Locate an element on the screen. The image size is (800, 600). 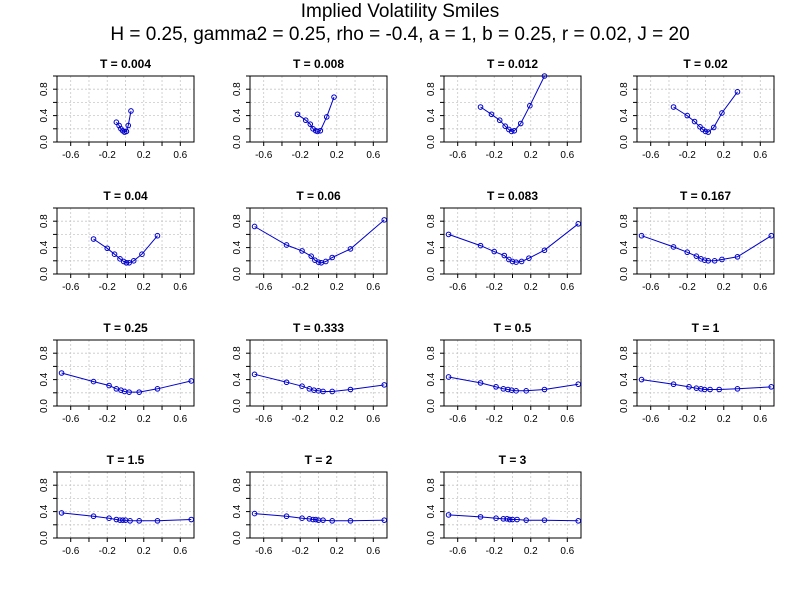
panel-title: T = 0.06 is located at coordinates (318, 196).